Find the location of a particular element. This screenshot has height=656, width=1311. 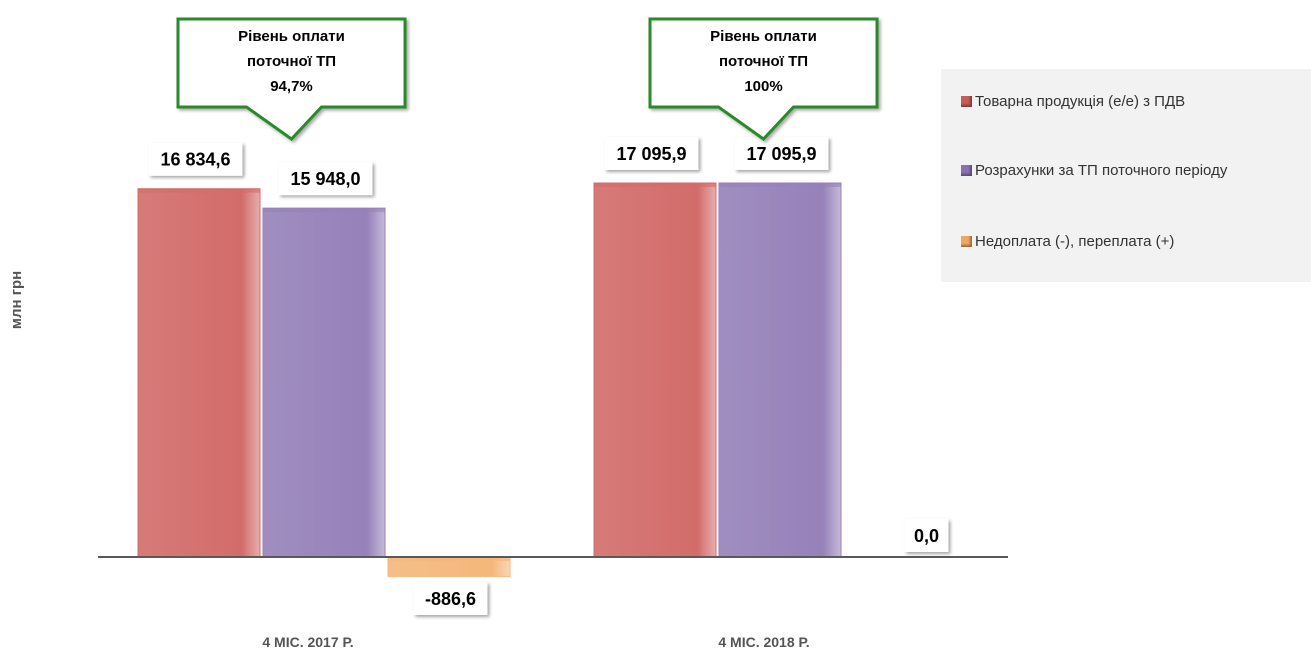

callout-1-line-2: 100% is located at coordinates (763, 86).